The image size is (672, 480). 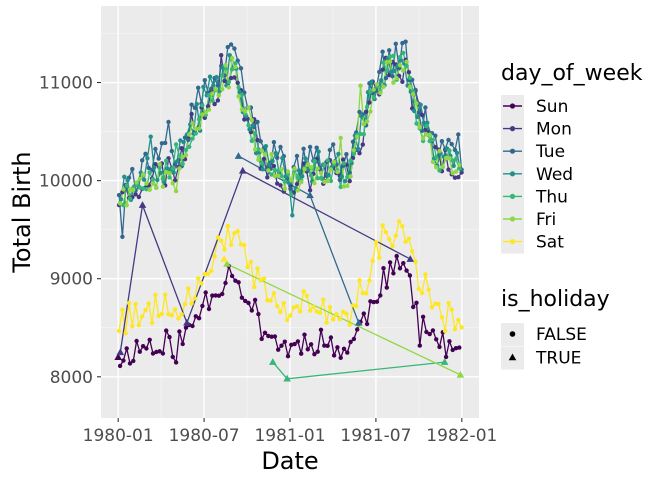 What do you see at coordinates (66, 84) in the screenshot?
I see `y-tick-label: 11000` at bounding box center [66, 84].